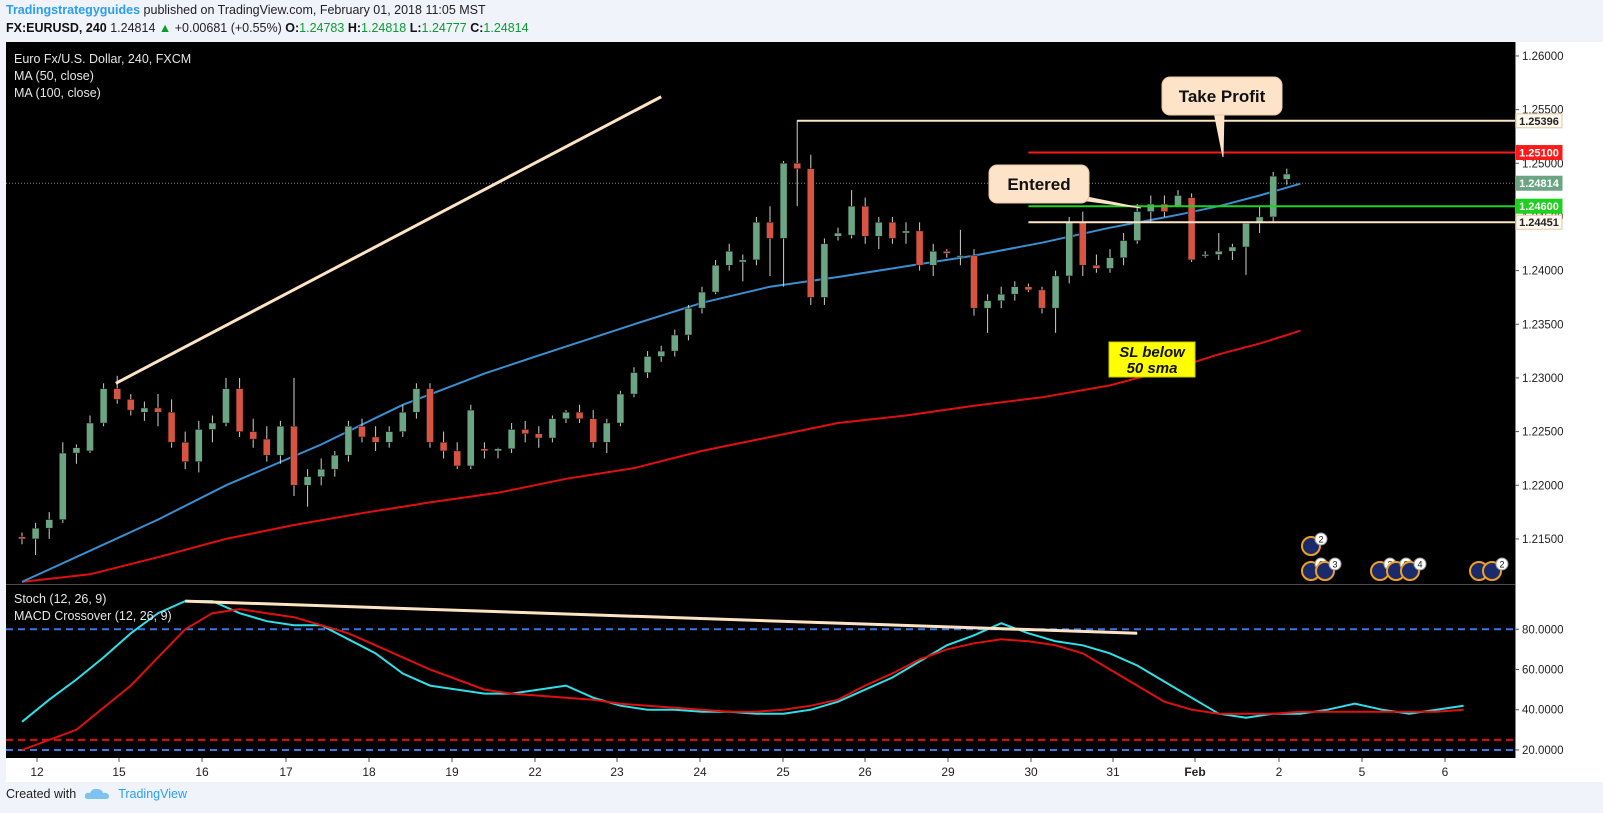 The height and width of the screenshot is (813, 1603). What do you see at coordinates (56, 28) in the screenshot?
I see `symbol-label: FX:EURUSD, 240` at bounding box center [56, 28].